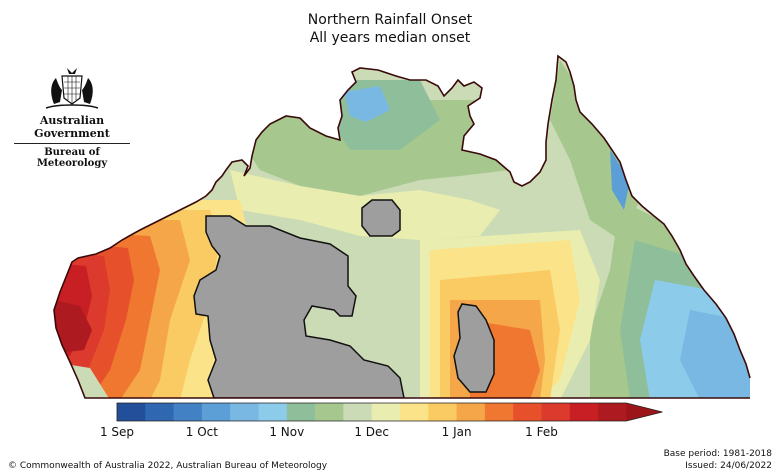 The width and height of the screenshot is (780, 474). I want to click on legend-tick-label: 1 Feb, so click(541, 432).